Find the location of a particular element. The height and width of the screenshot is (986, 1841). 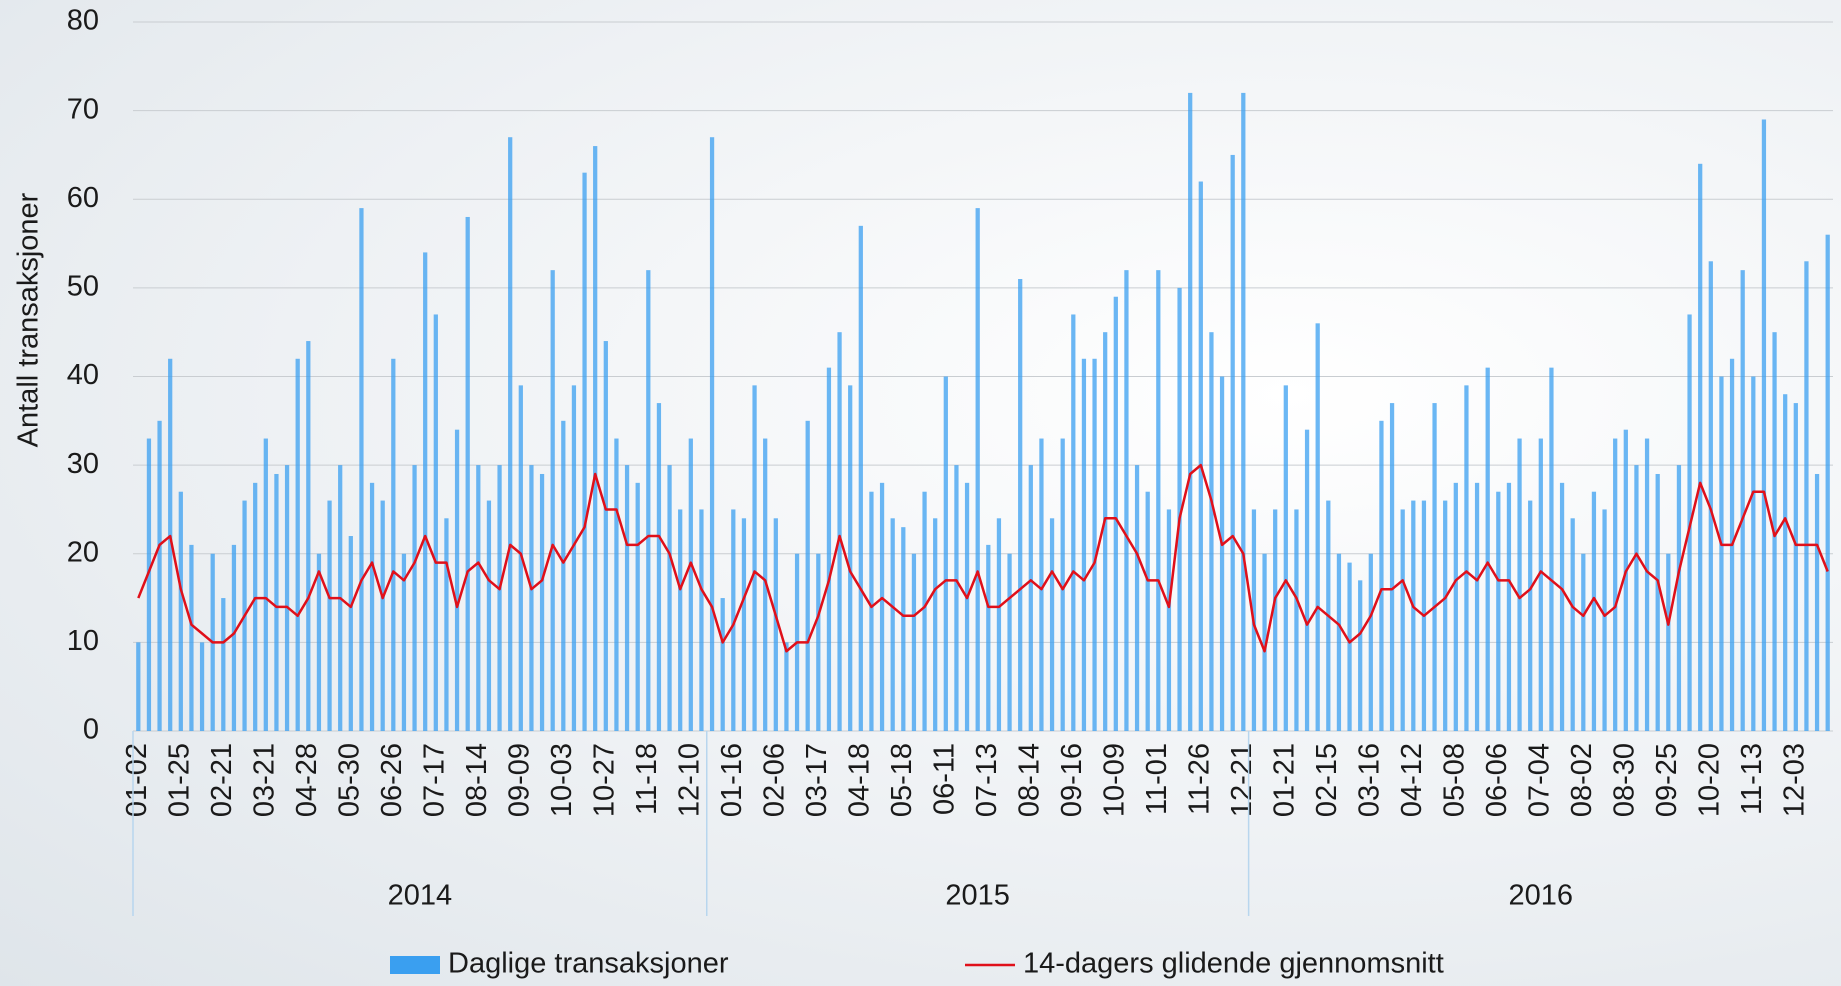

x-tick-label: 07-04 is located at coordinates (1539, 780).